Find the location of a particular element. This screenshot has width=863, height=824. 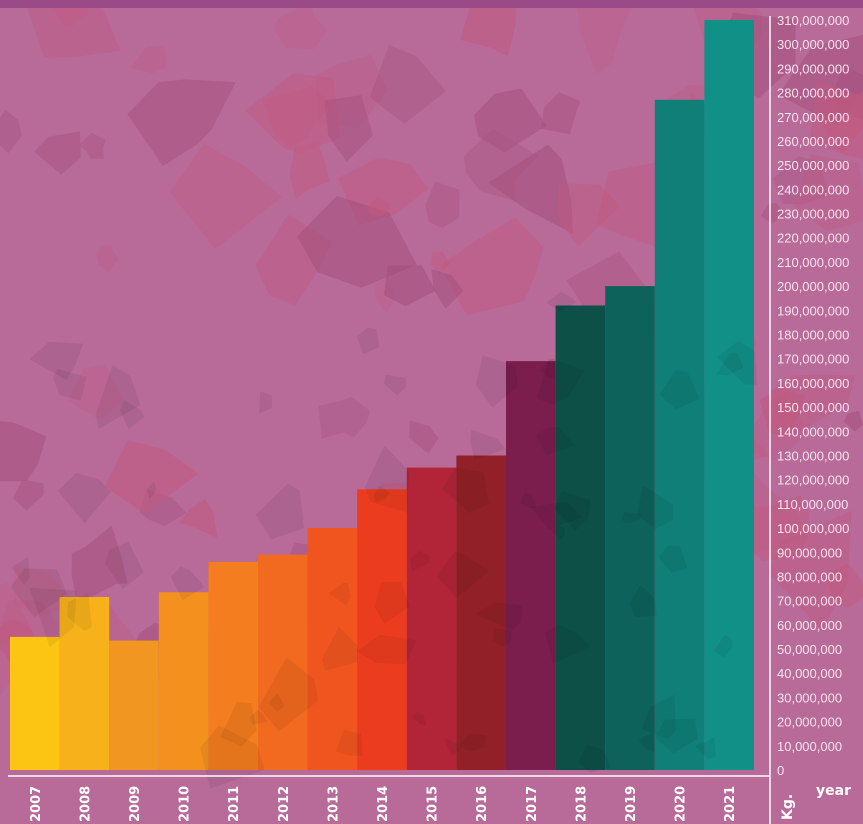

y-tick-label: 20,000,000 is located at coordinates (809, 722).